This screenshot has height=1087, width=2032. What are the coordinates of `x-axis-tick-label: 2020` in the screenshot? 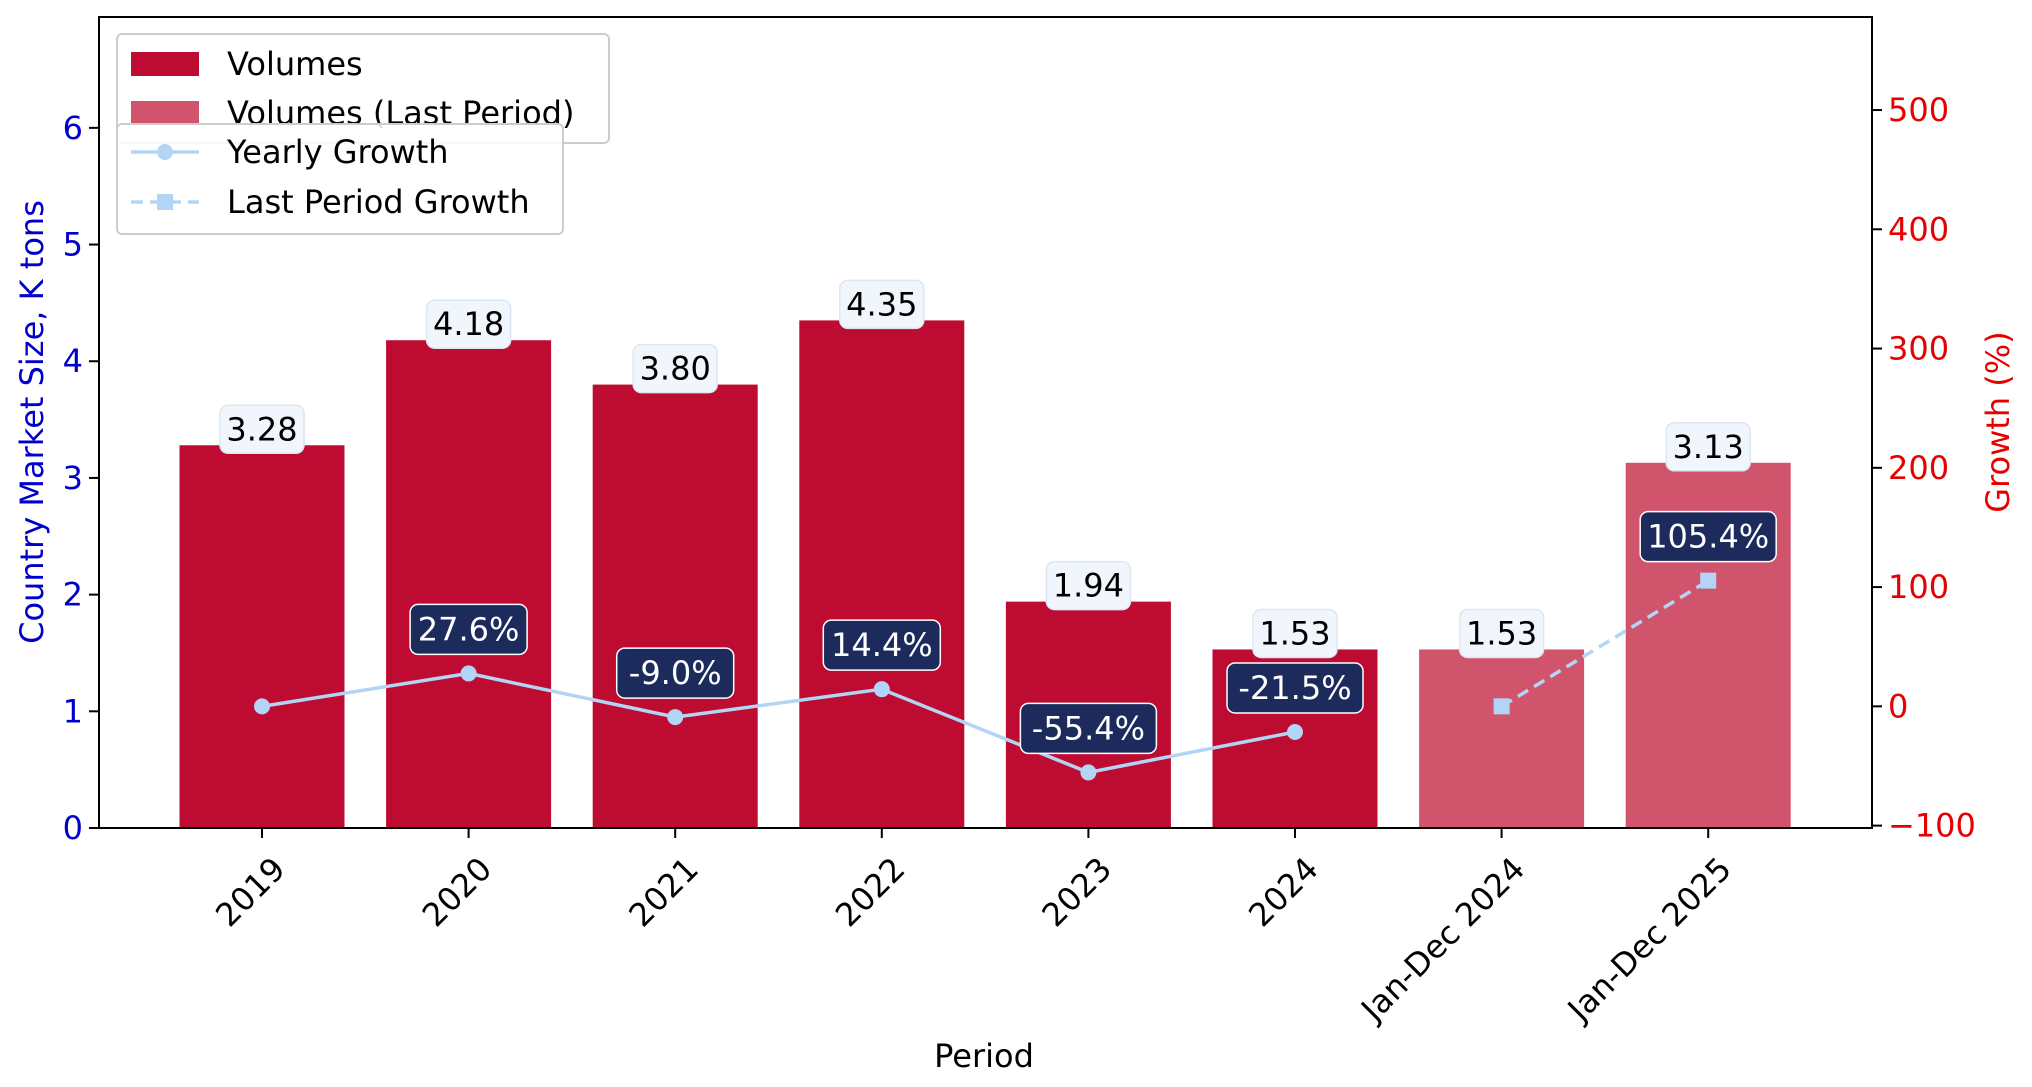 It's located at (457, 892).